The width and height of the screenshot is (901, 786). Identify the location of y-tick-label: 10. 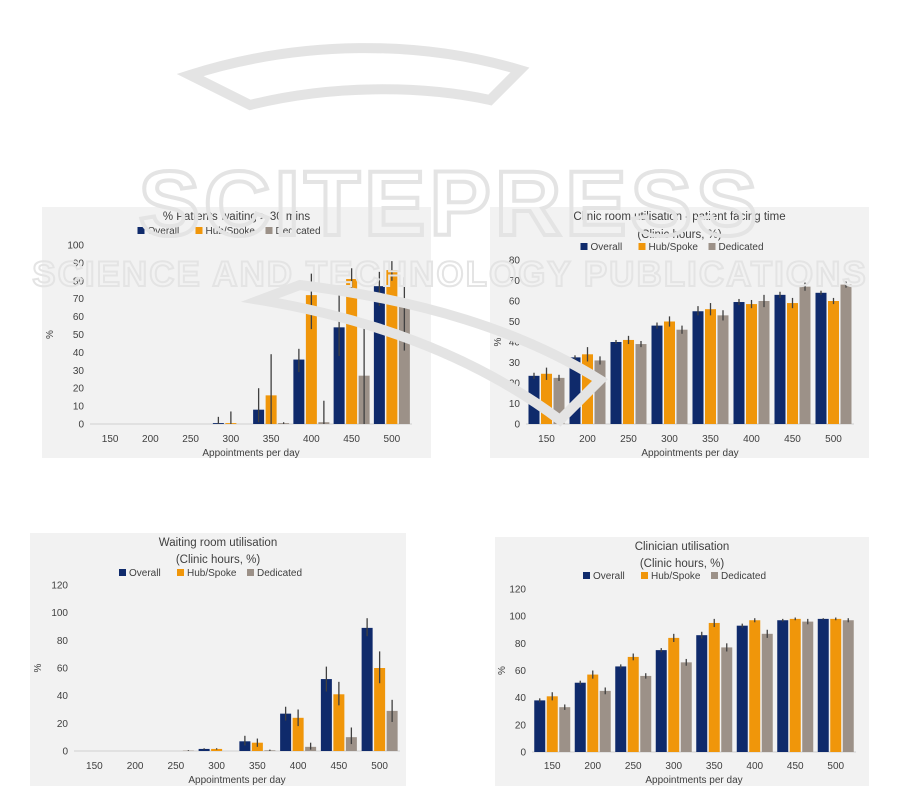
(515, 404).